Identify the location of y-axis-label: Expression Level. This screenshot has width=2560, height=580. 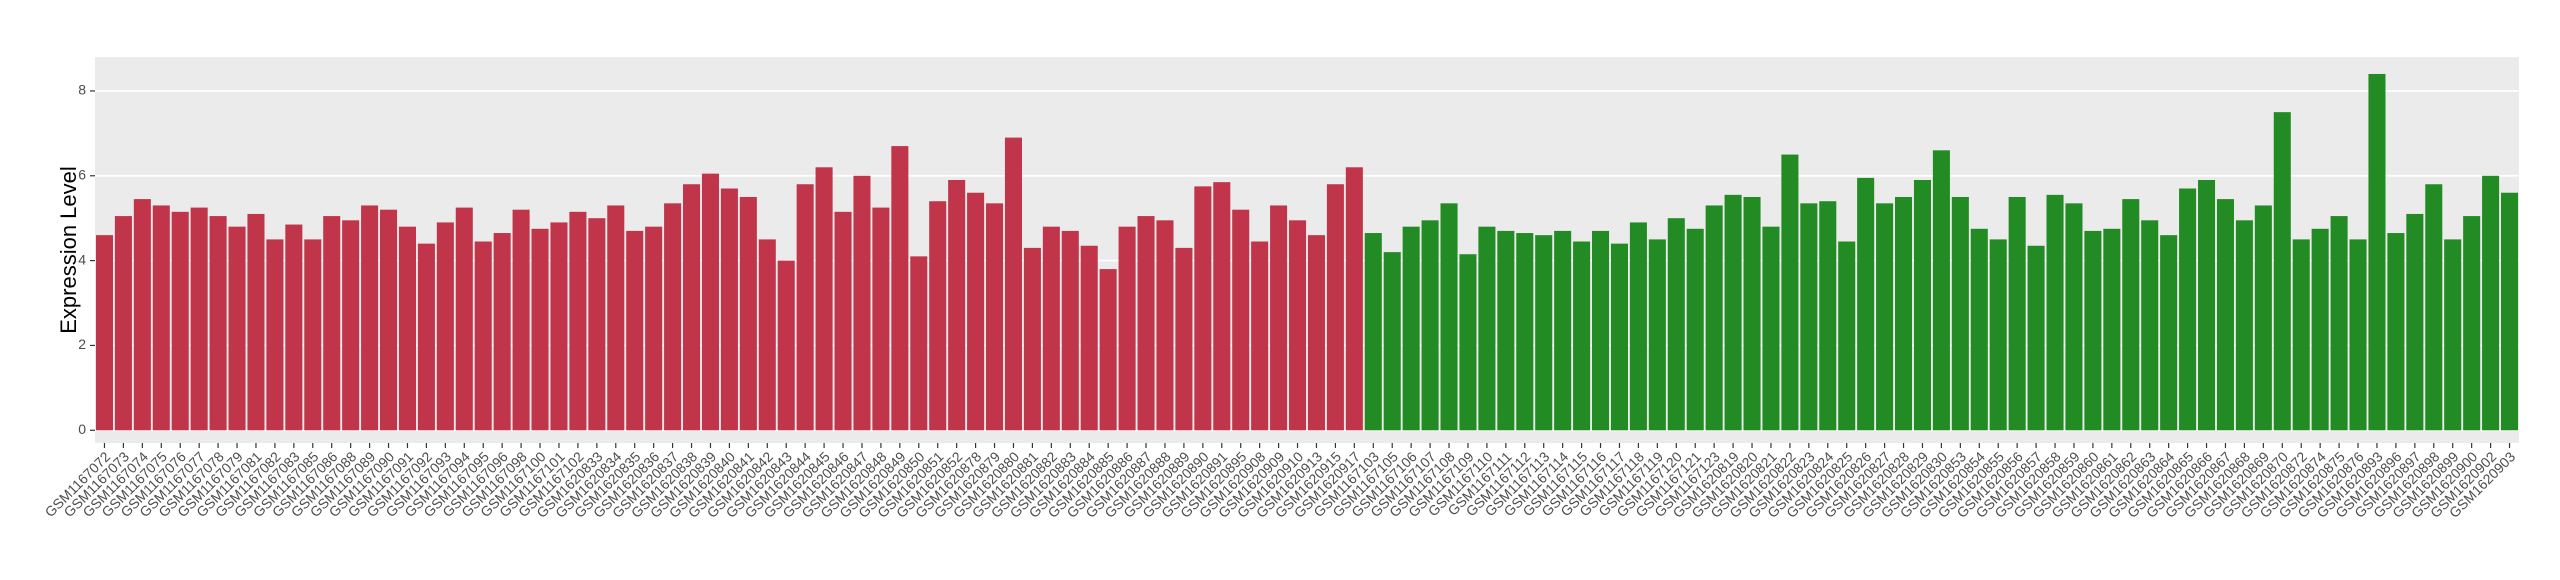
(68, 250).